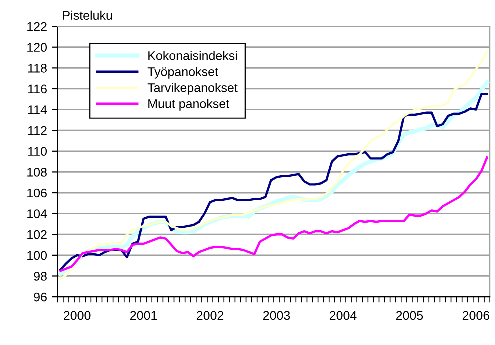 Image resolution: width=495 pixels, height=345 pixels. What do you see at coordinates (38, 255) in the screenshot?
I see `y-tick-label: 100` at bounding box center [38, 255].